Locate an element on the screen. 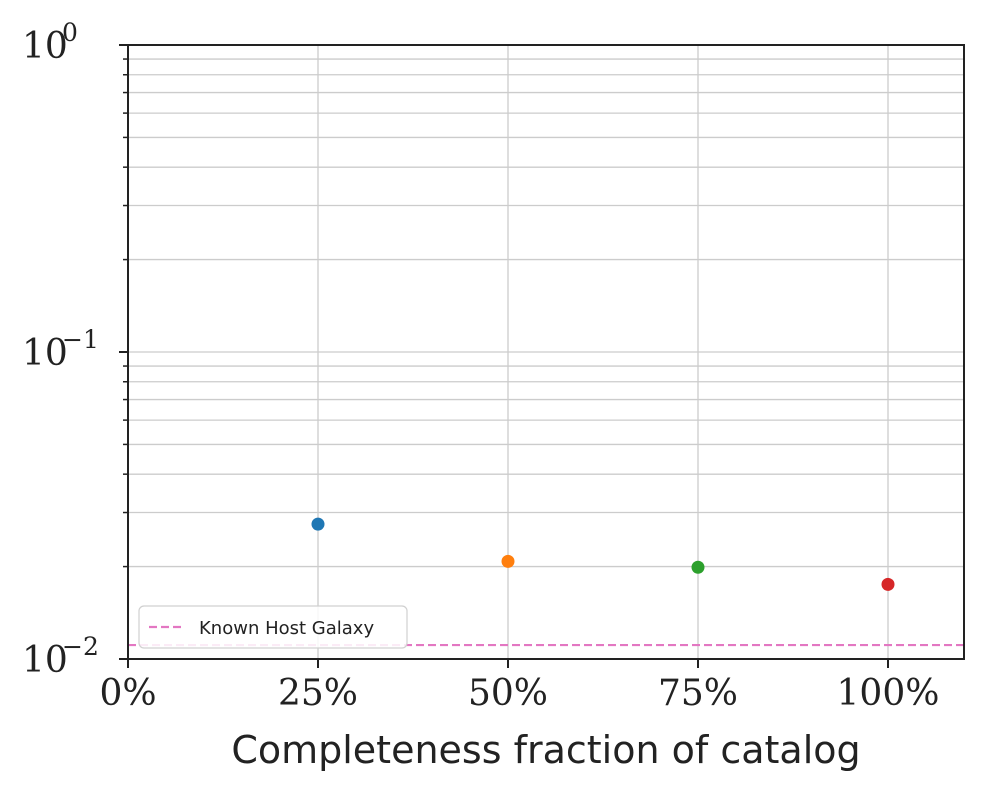  x-tick-label: 100% is located at coordinates (888, 693).